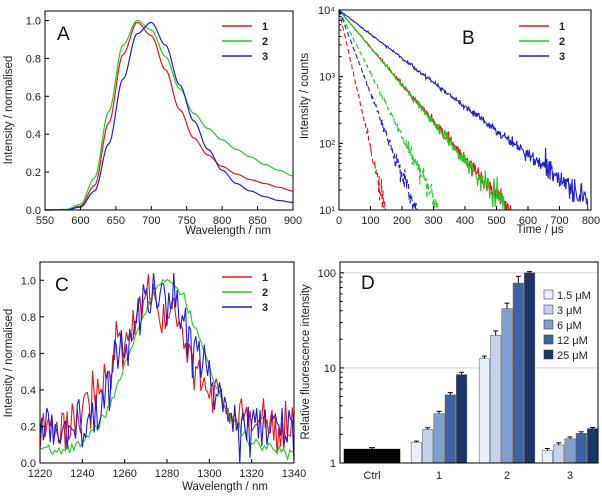 This screenshot has width=602, height=498. Describe the element at coordinates (294, 474) in the screenshot. I see `panel-c-xtick-label: 1340` at that location.